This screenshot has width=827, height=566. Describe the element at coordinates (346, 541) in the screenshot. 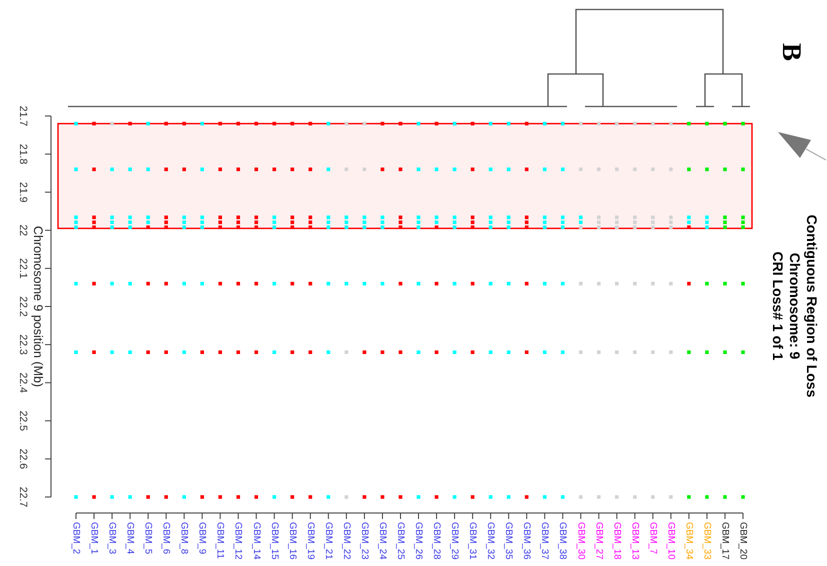

I see `x-tick-label: GBM_22` at that location.